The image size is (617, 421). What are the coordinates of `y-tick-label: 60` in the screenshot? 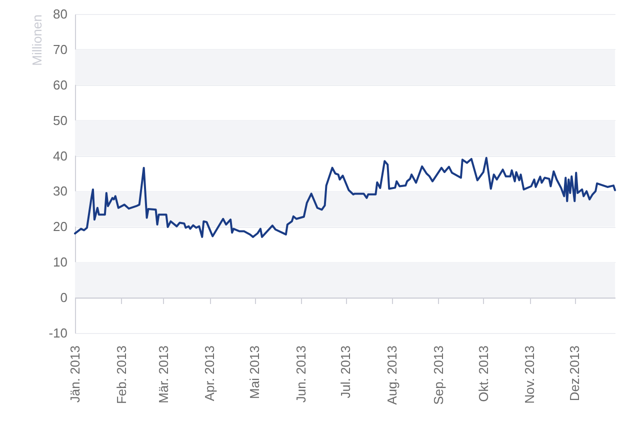 It's located at (60, 84).